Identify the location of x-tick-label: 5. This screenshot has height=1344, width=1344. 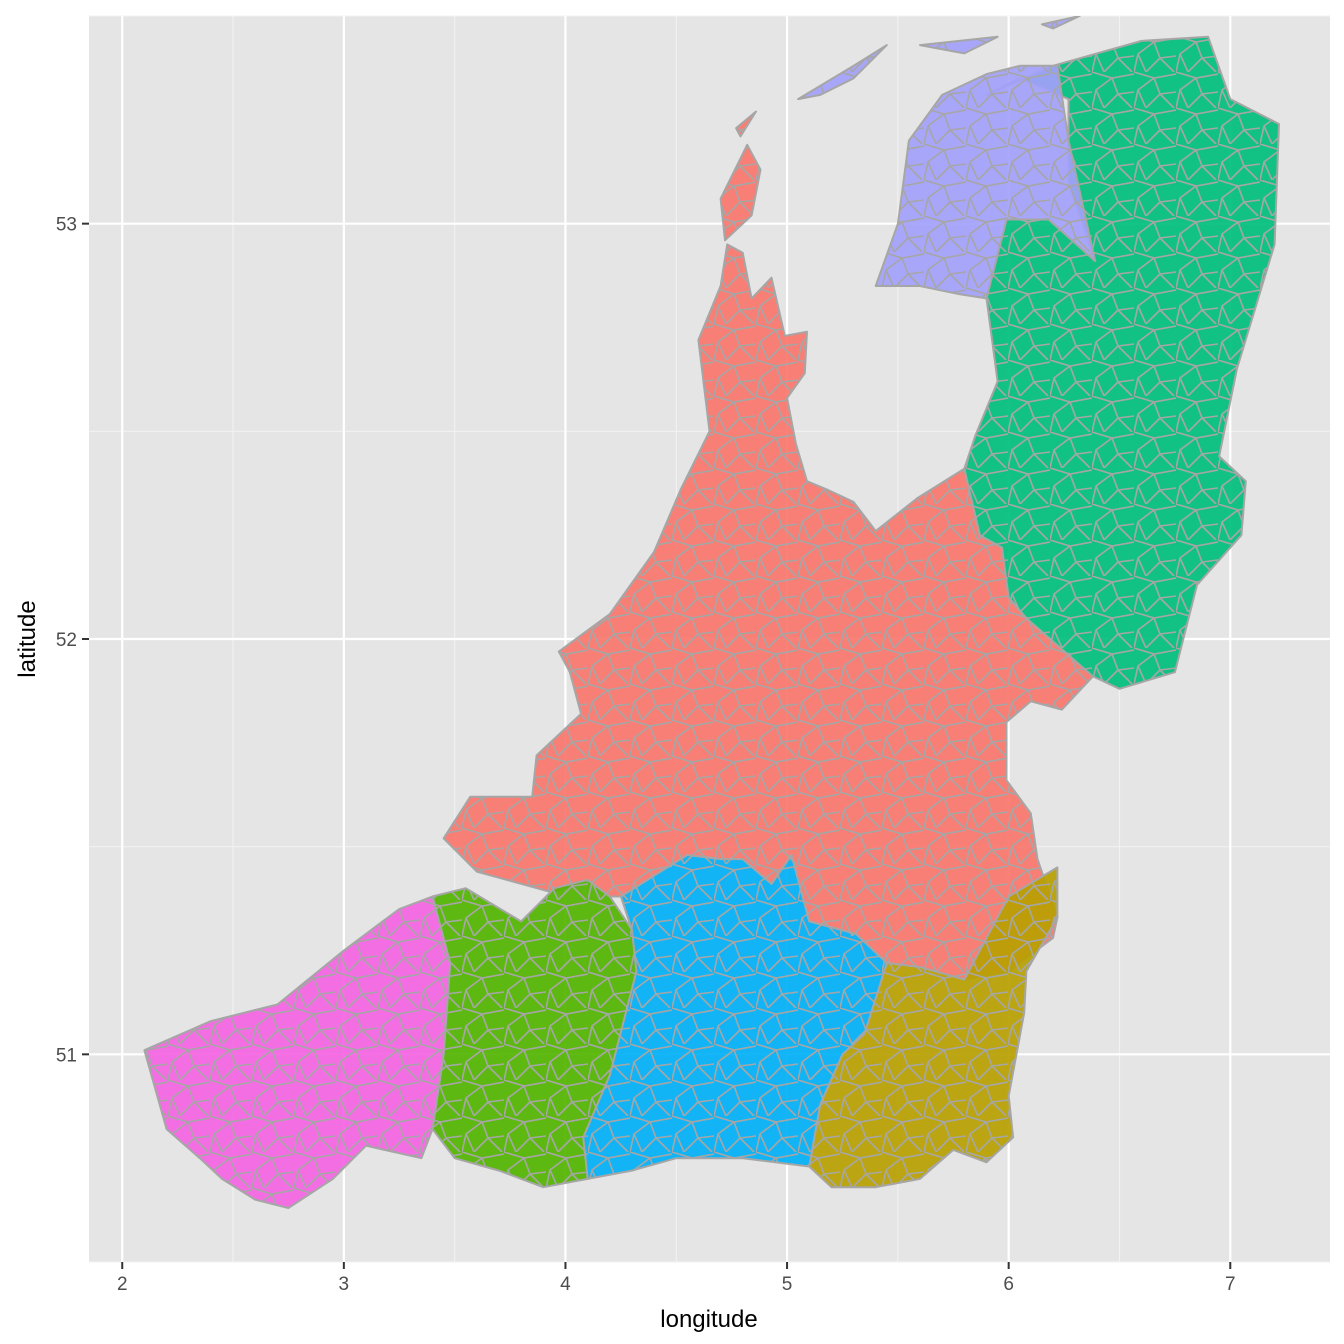
(787, 1284).